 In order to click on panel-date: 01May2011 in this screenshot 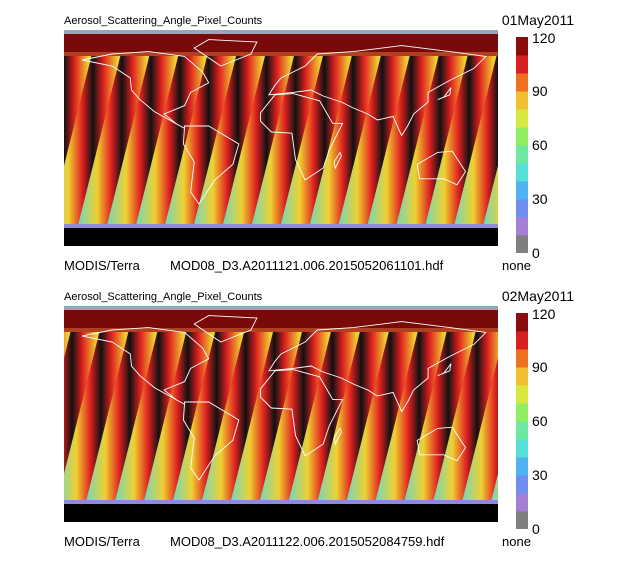, I will do `click(537, 20)`.